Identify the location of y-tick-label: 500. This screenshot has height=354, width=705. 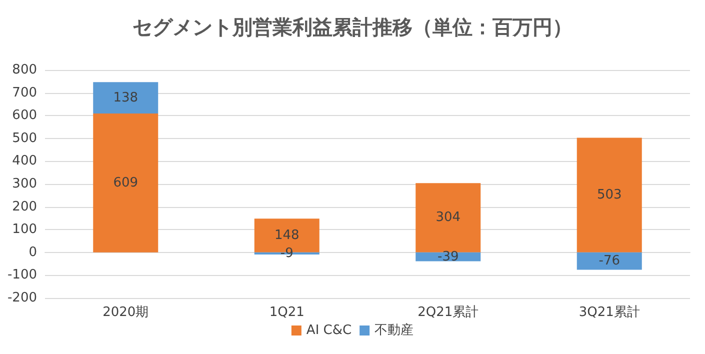
(24, 138).